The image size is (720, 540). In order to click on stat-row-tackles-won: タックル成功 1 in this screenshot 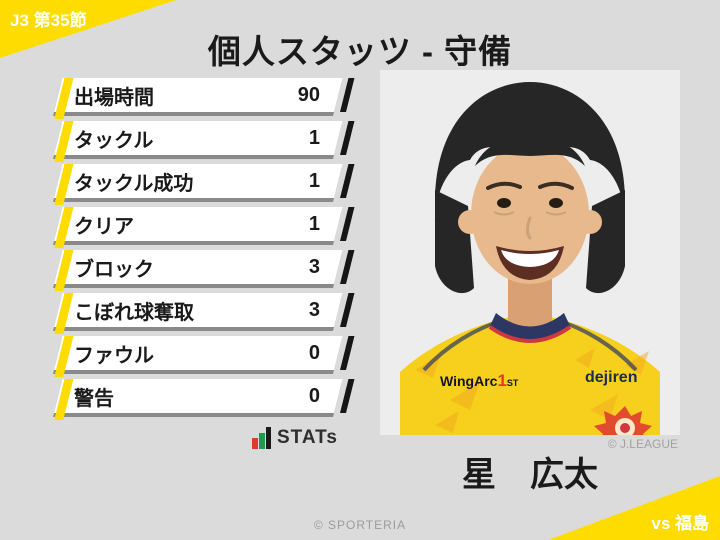, I will do `click(204, 184)`.